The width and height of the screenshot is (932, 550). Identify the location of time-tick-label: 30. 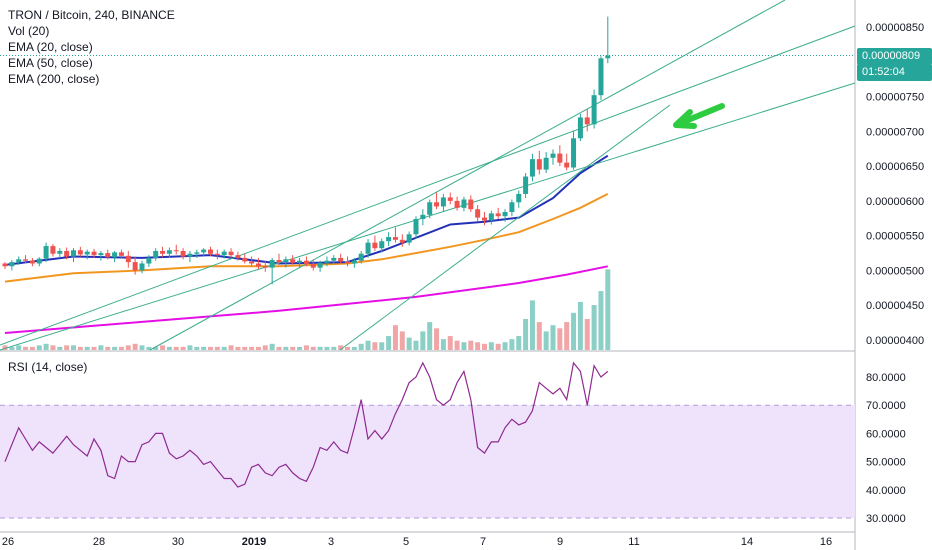
(178, 542).